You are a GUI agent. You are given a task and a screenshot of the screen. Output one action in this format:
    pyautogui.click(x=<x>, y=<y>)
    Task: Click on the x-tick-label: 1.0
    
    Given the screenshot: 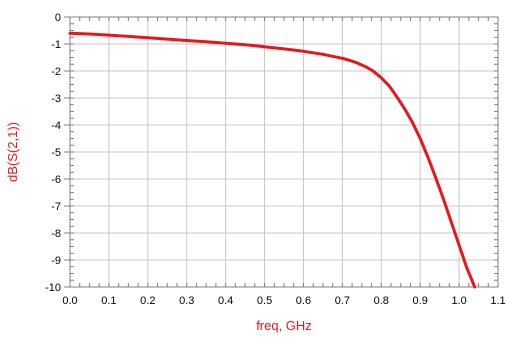 What is the action you would take?
    pyautogui.click(x=458, y=301)
    